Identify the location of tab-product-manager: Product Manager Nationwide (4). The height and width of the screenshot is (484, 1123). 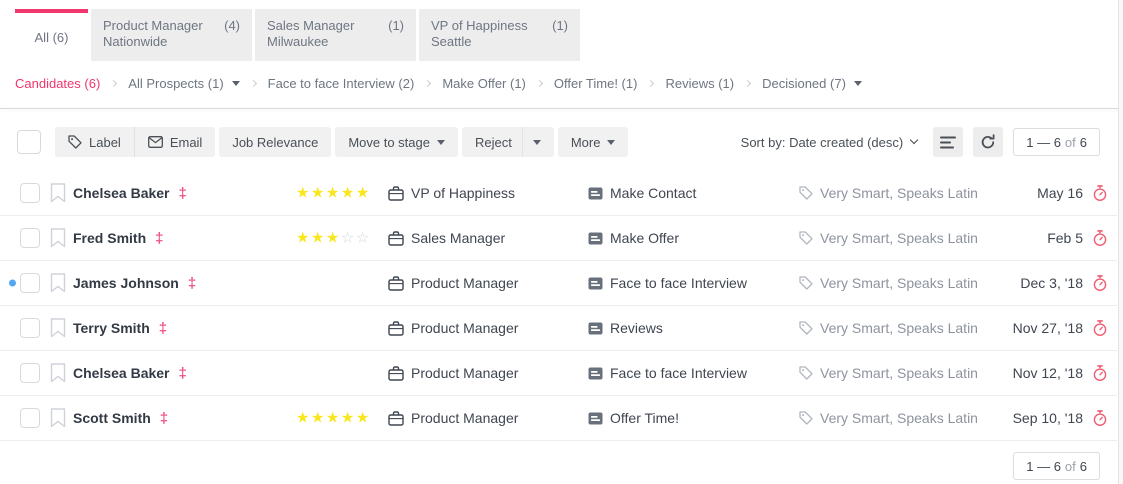
(171, 35).